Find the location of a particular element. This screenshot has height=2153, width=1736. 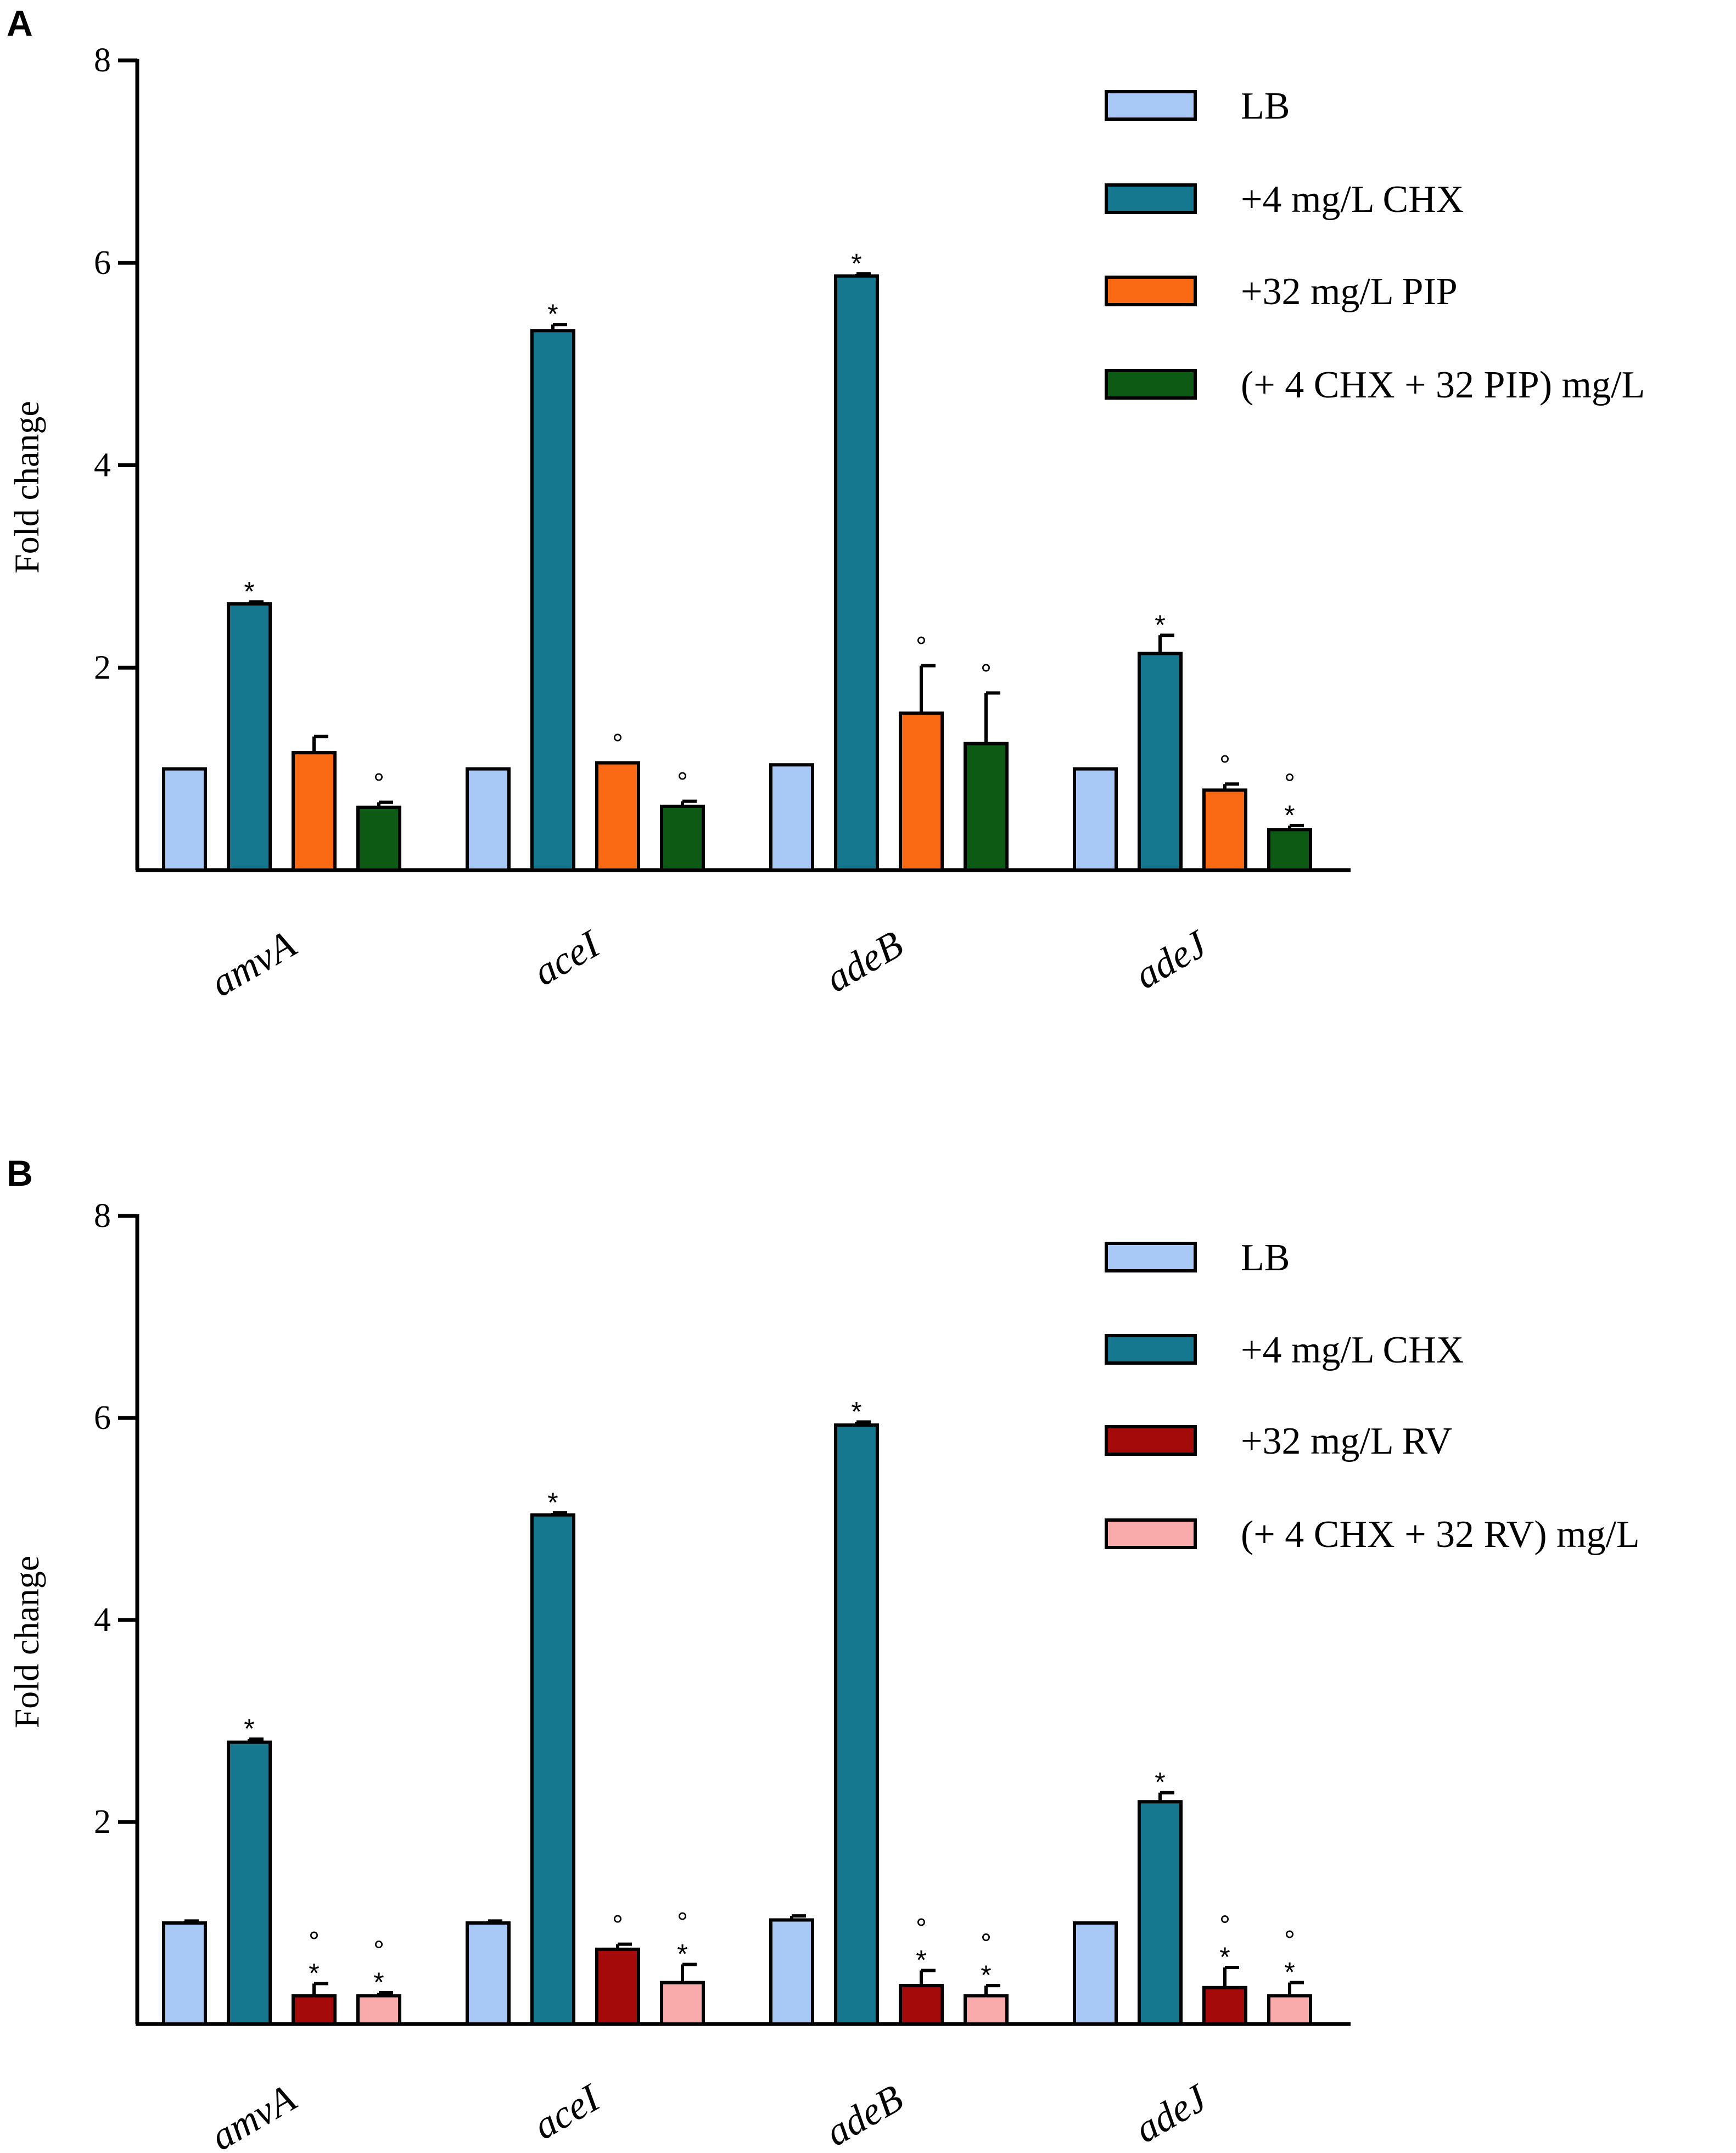

legend-label: (+ 4 CHX + 32 PIP) mg/L is located at coordinates (1443, 385).